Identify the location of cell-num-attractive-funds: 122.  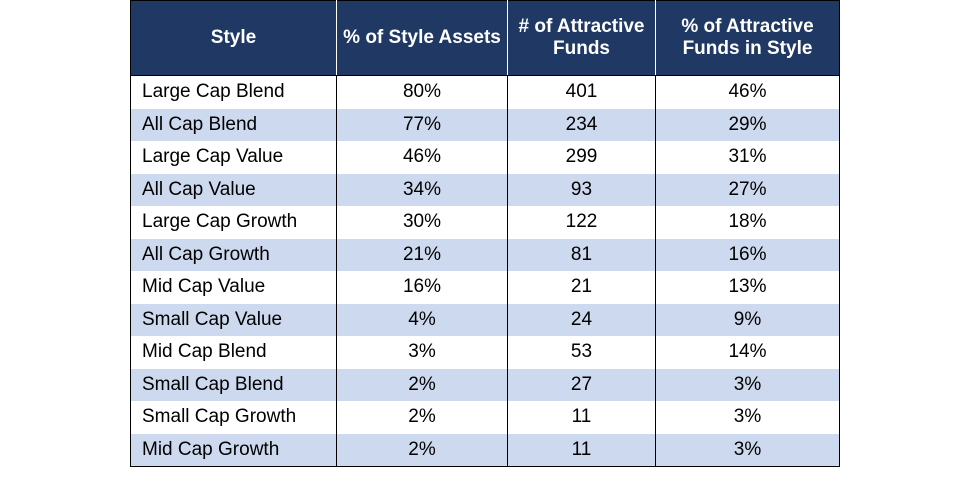
(581, 222).